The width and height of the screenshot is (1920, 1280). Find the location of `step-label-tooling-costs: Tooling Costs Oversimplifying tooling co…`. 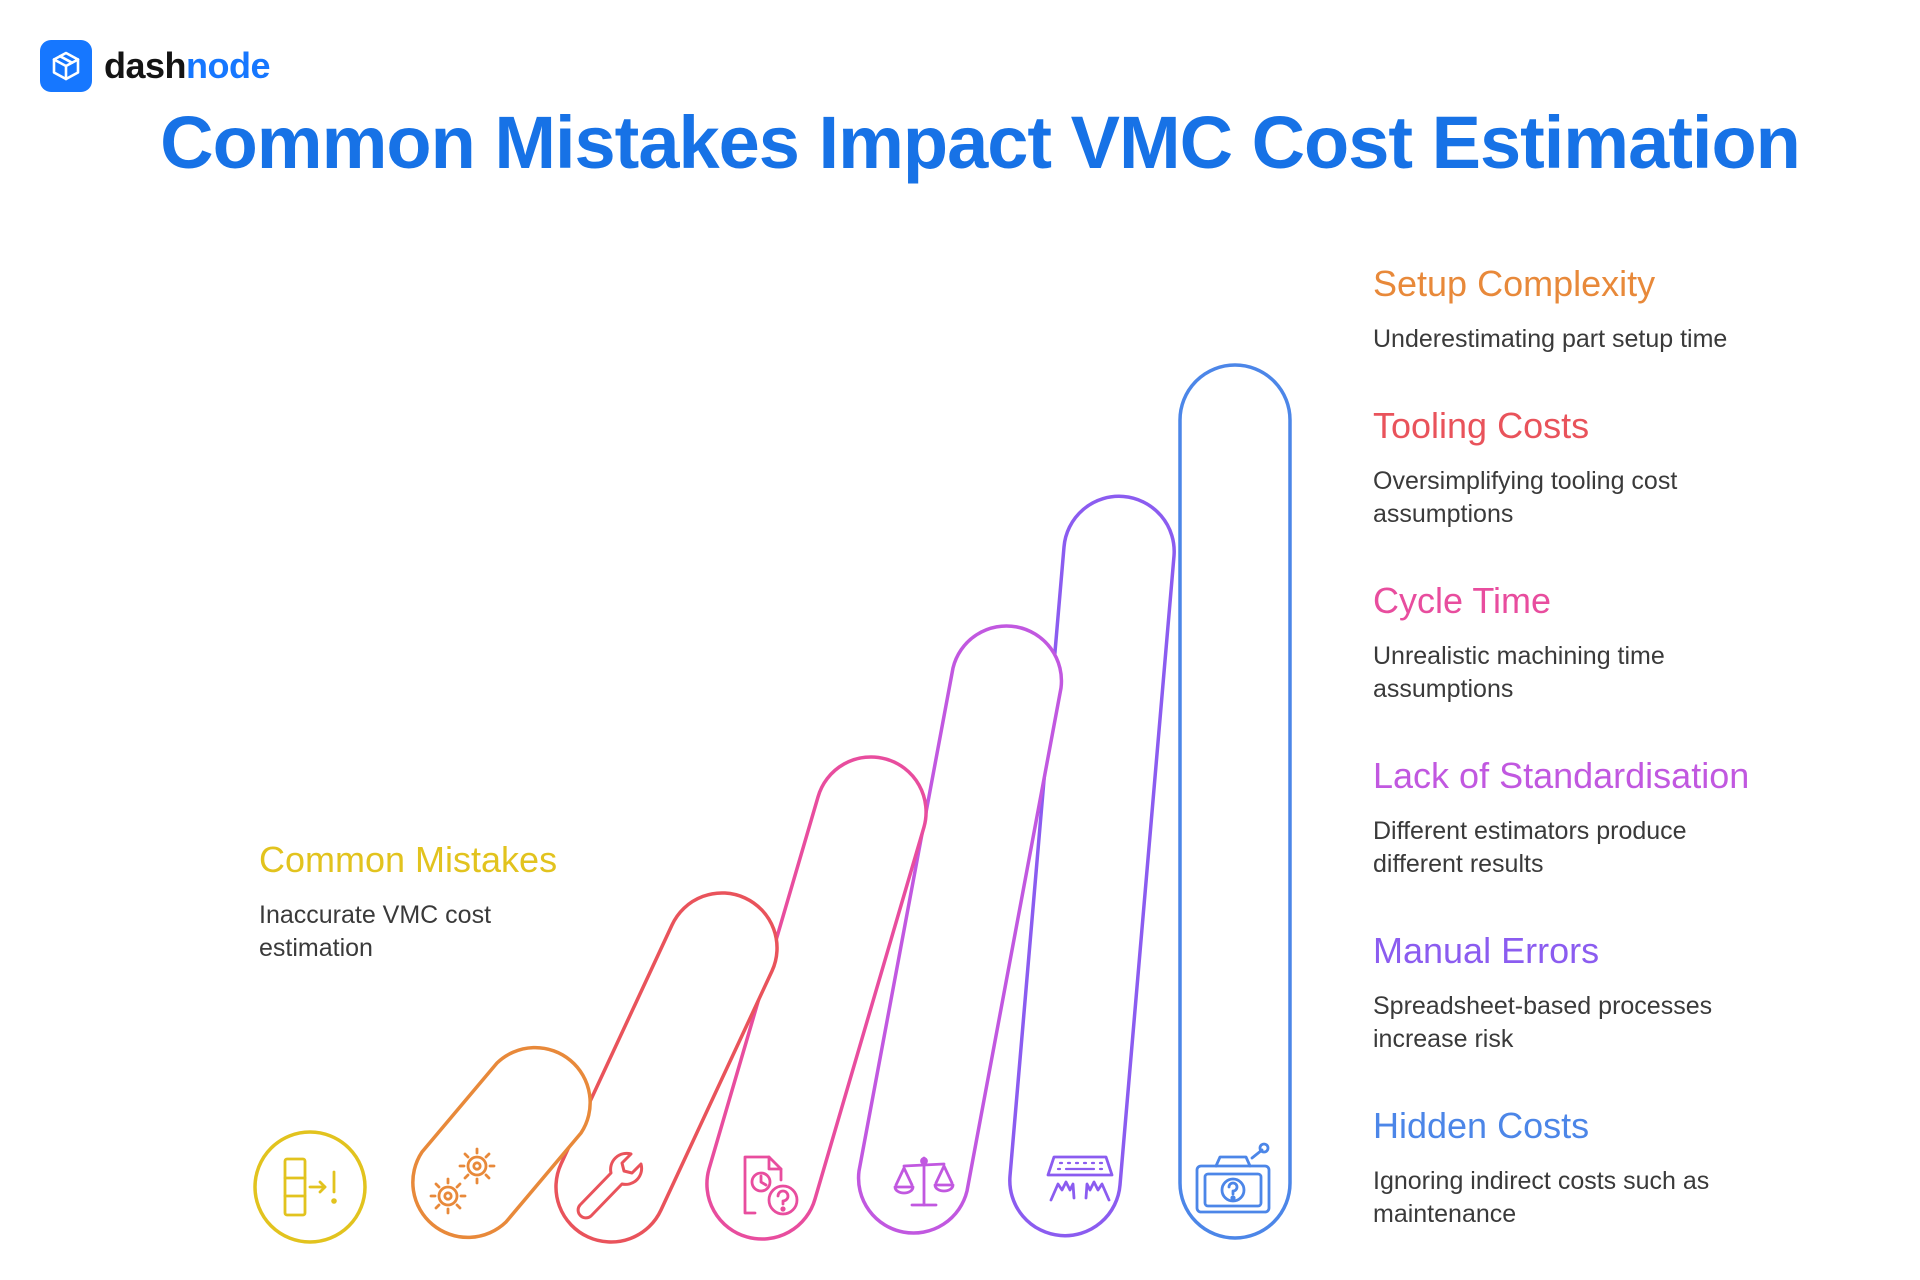

step-label-tooling-costs: Tooling Costs Oversimplifying tooling co… is located at coordinates (1553, 468).